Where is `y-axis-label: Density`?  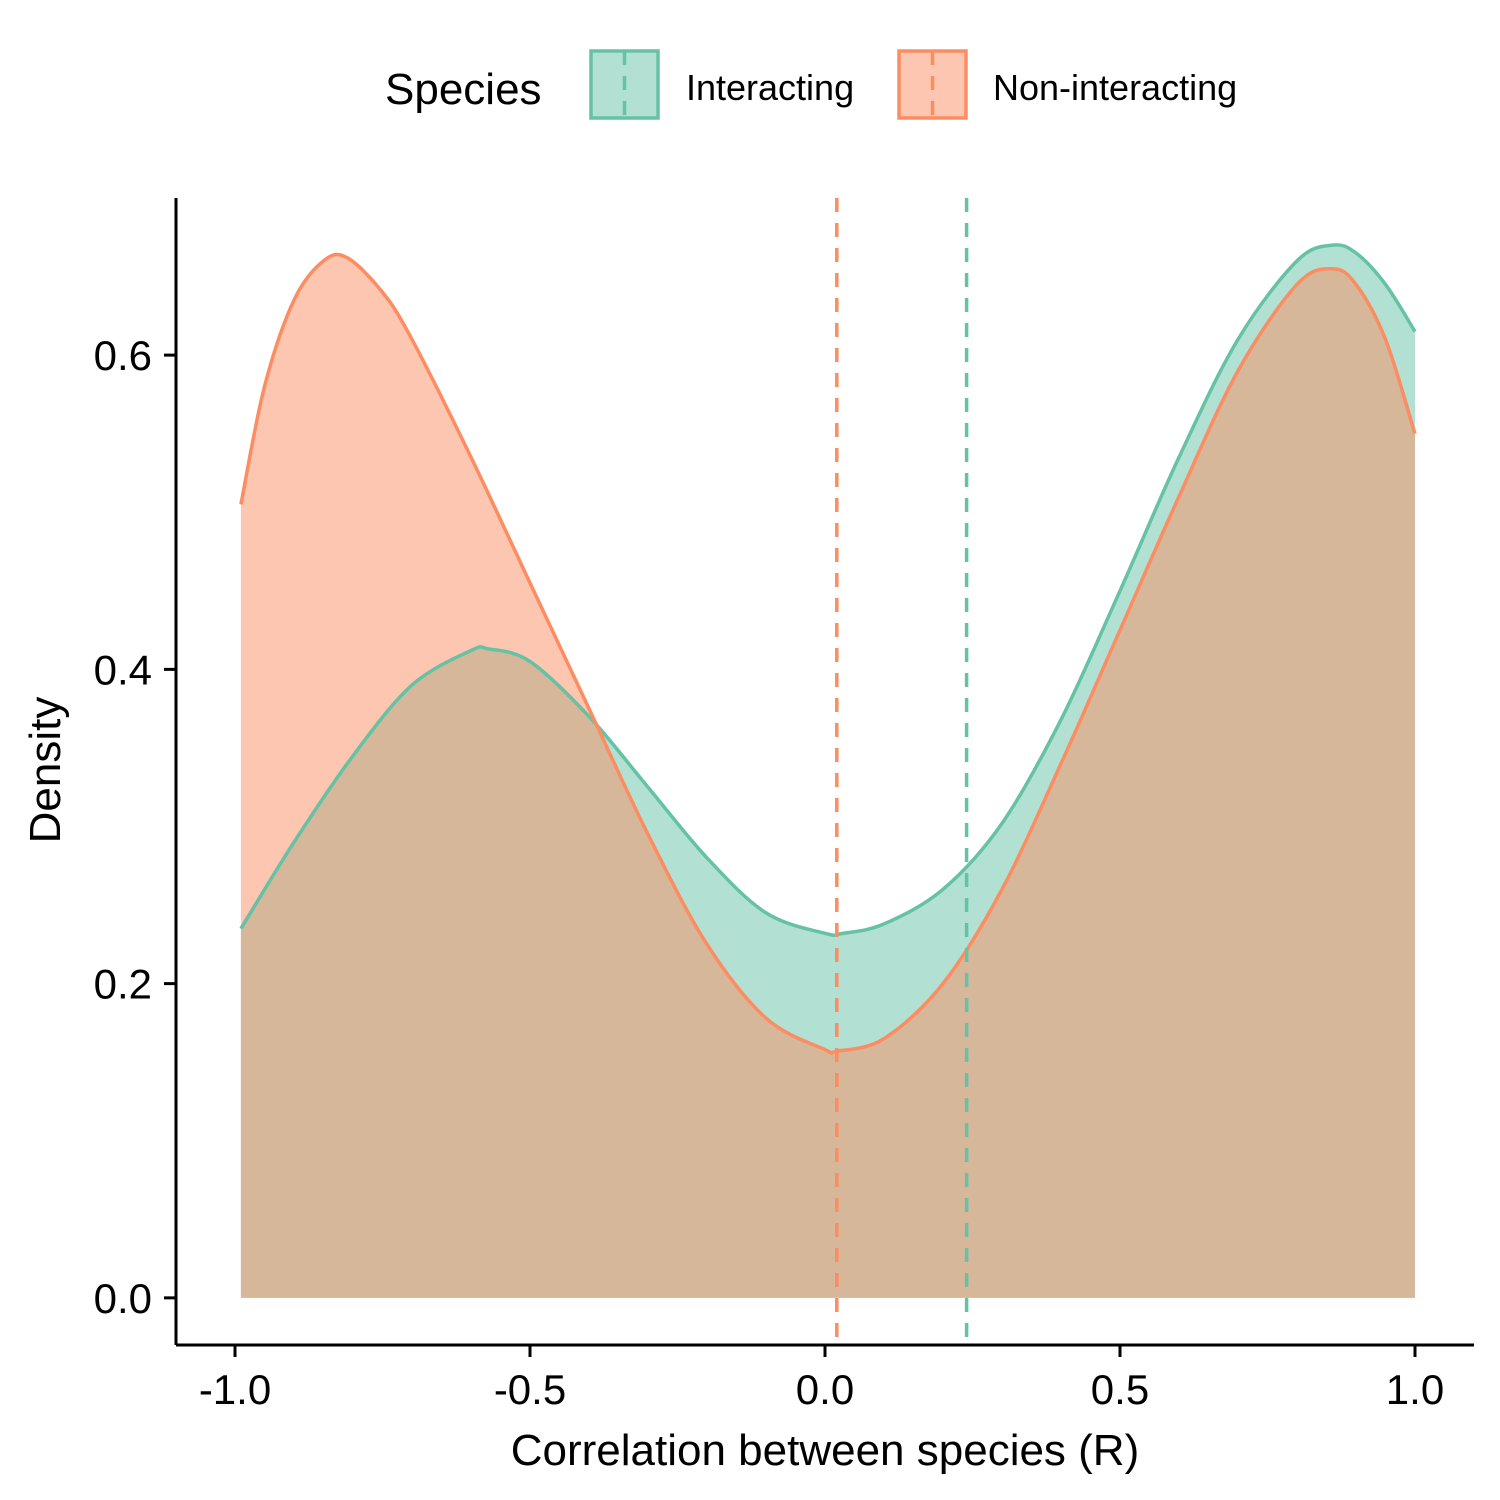
y-axis-label: Density is located at coordinates (45, 770).